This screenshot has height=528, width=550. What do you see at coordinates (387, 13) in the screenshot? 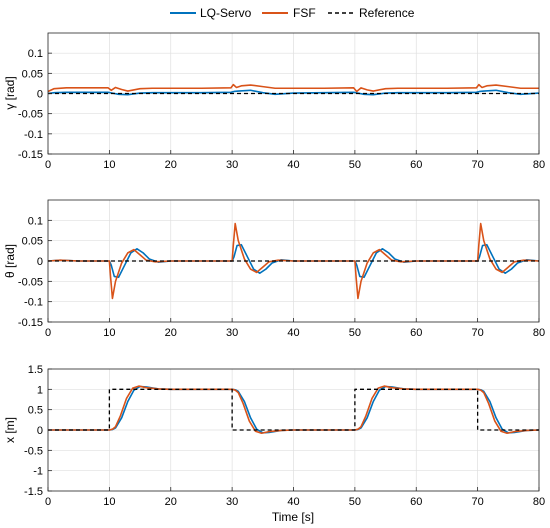
I see `legend-label-reference: Reference` at bounding box center [387, 13].